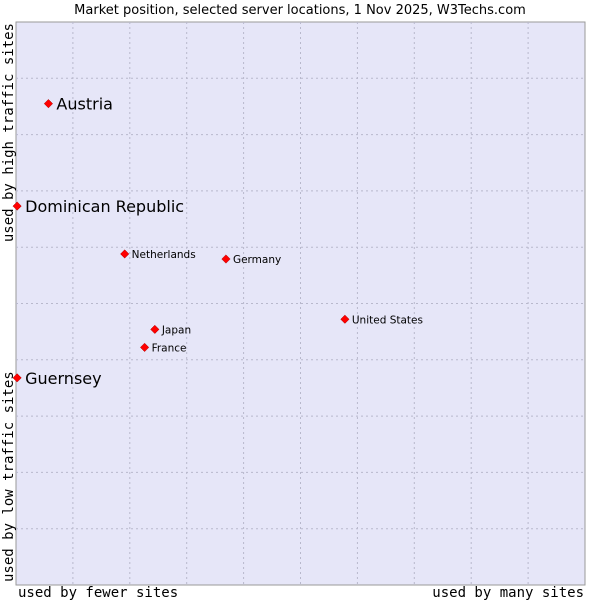 Image resolution: width=600 pixels, height=600 pixels. What do you see at coordinates (145, 347) in the screenshot?
I see `data-point-france` at bounding box center [145, 347].